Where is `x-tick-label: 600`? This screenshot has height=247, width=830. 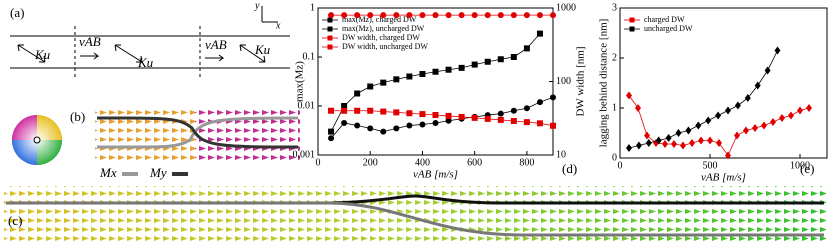 x-tick-label: 600 is located at coordinates (474, 162).